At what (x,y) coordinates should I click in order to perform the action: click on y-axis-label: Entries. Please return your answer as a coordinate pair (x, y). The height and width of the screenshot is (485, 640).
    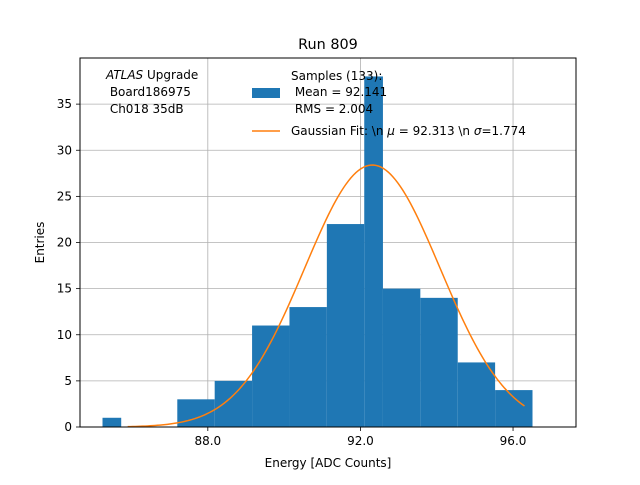
    Looking at the image, I should click on (40, 243).